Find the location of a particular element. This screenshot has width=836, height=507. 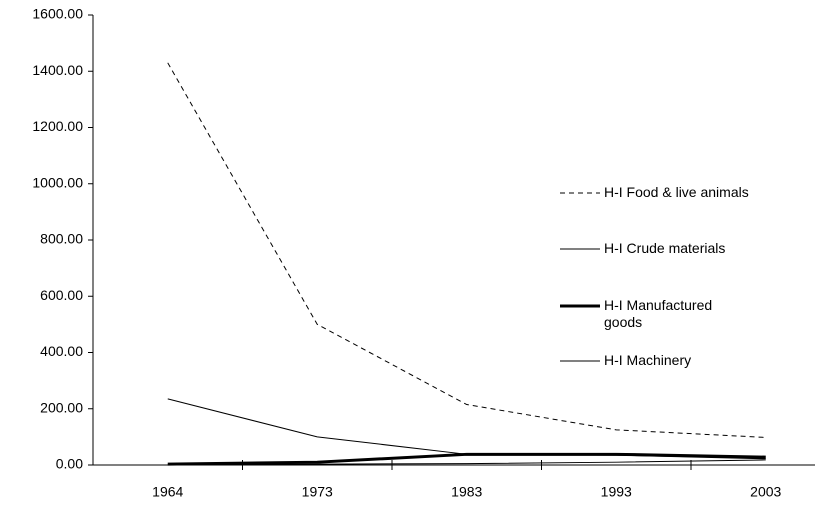

y-tick-label: 1600.00 is located at coordinates (57, 14).